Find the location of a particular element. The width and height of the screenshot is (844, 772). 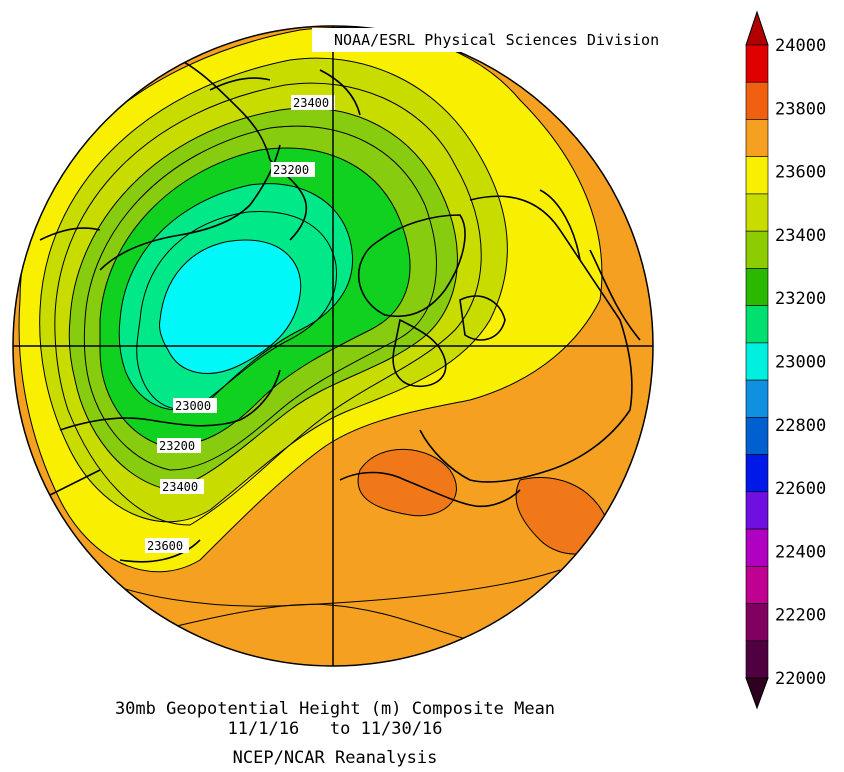

colorbar-label: 22600 is located at coordinates (800, 489).